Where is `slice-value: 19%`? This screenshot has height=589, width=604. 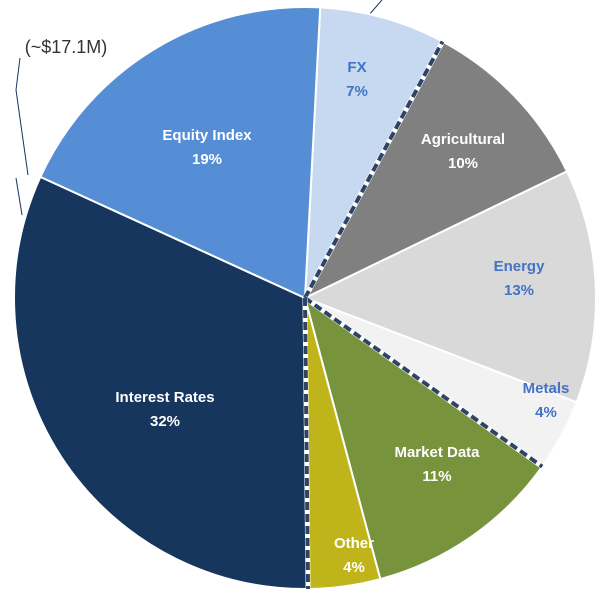
slice-value: 19% is located at coordinates (207, 159).